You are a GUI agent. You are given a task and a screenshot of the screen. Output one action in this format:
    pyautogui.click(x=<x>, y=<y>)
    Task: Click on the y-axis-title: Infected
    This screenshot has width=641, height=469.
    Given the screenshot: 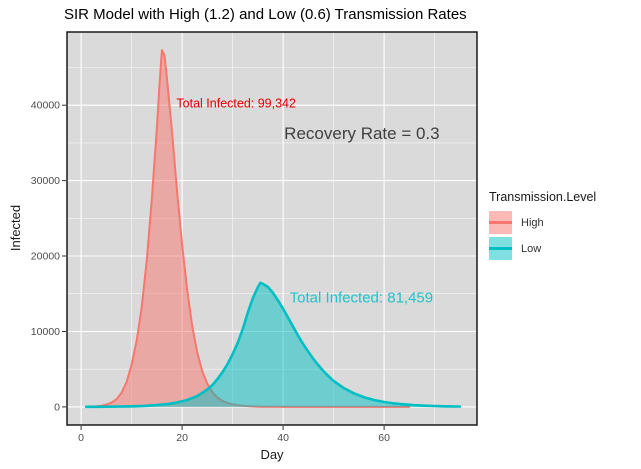 What is the action you would take?
    pyautogui.click(x=15, y=228)
    